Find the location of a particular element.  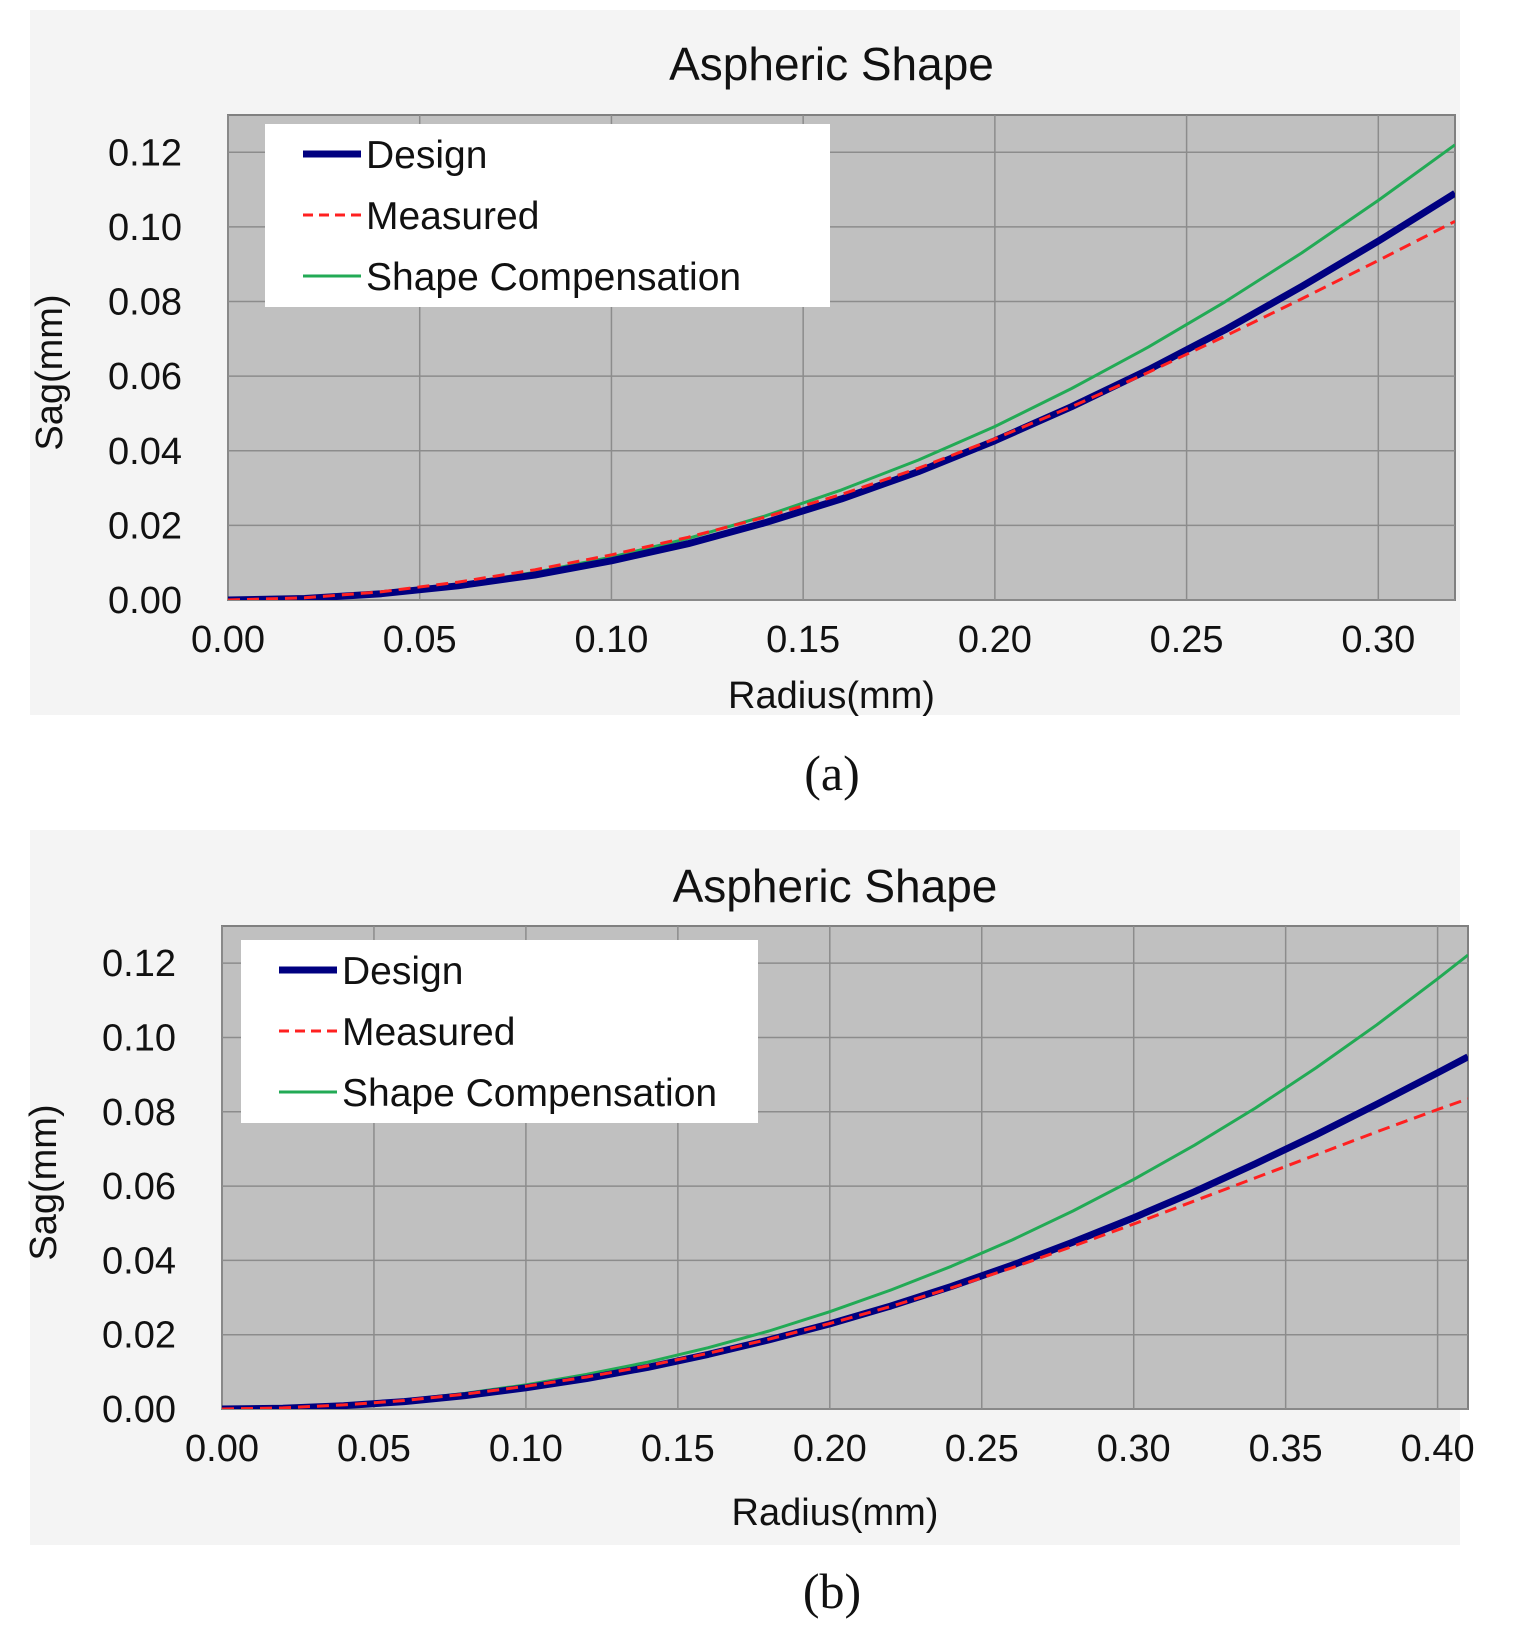

x-tick-label: 0.35 is located at coordinates (1286, 1449).